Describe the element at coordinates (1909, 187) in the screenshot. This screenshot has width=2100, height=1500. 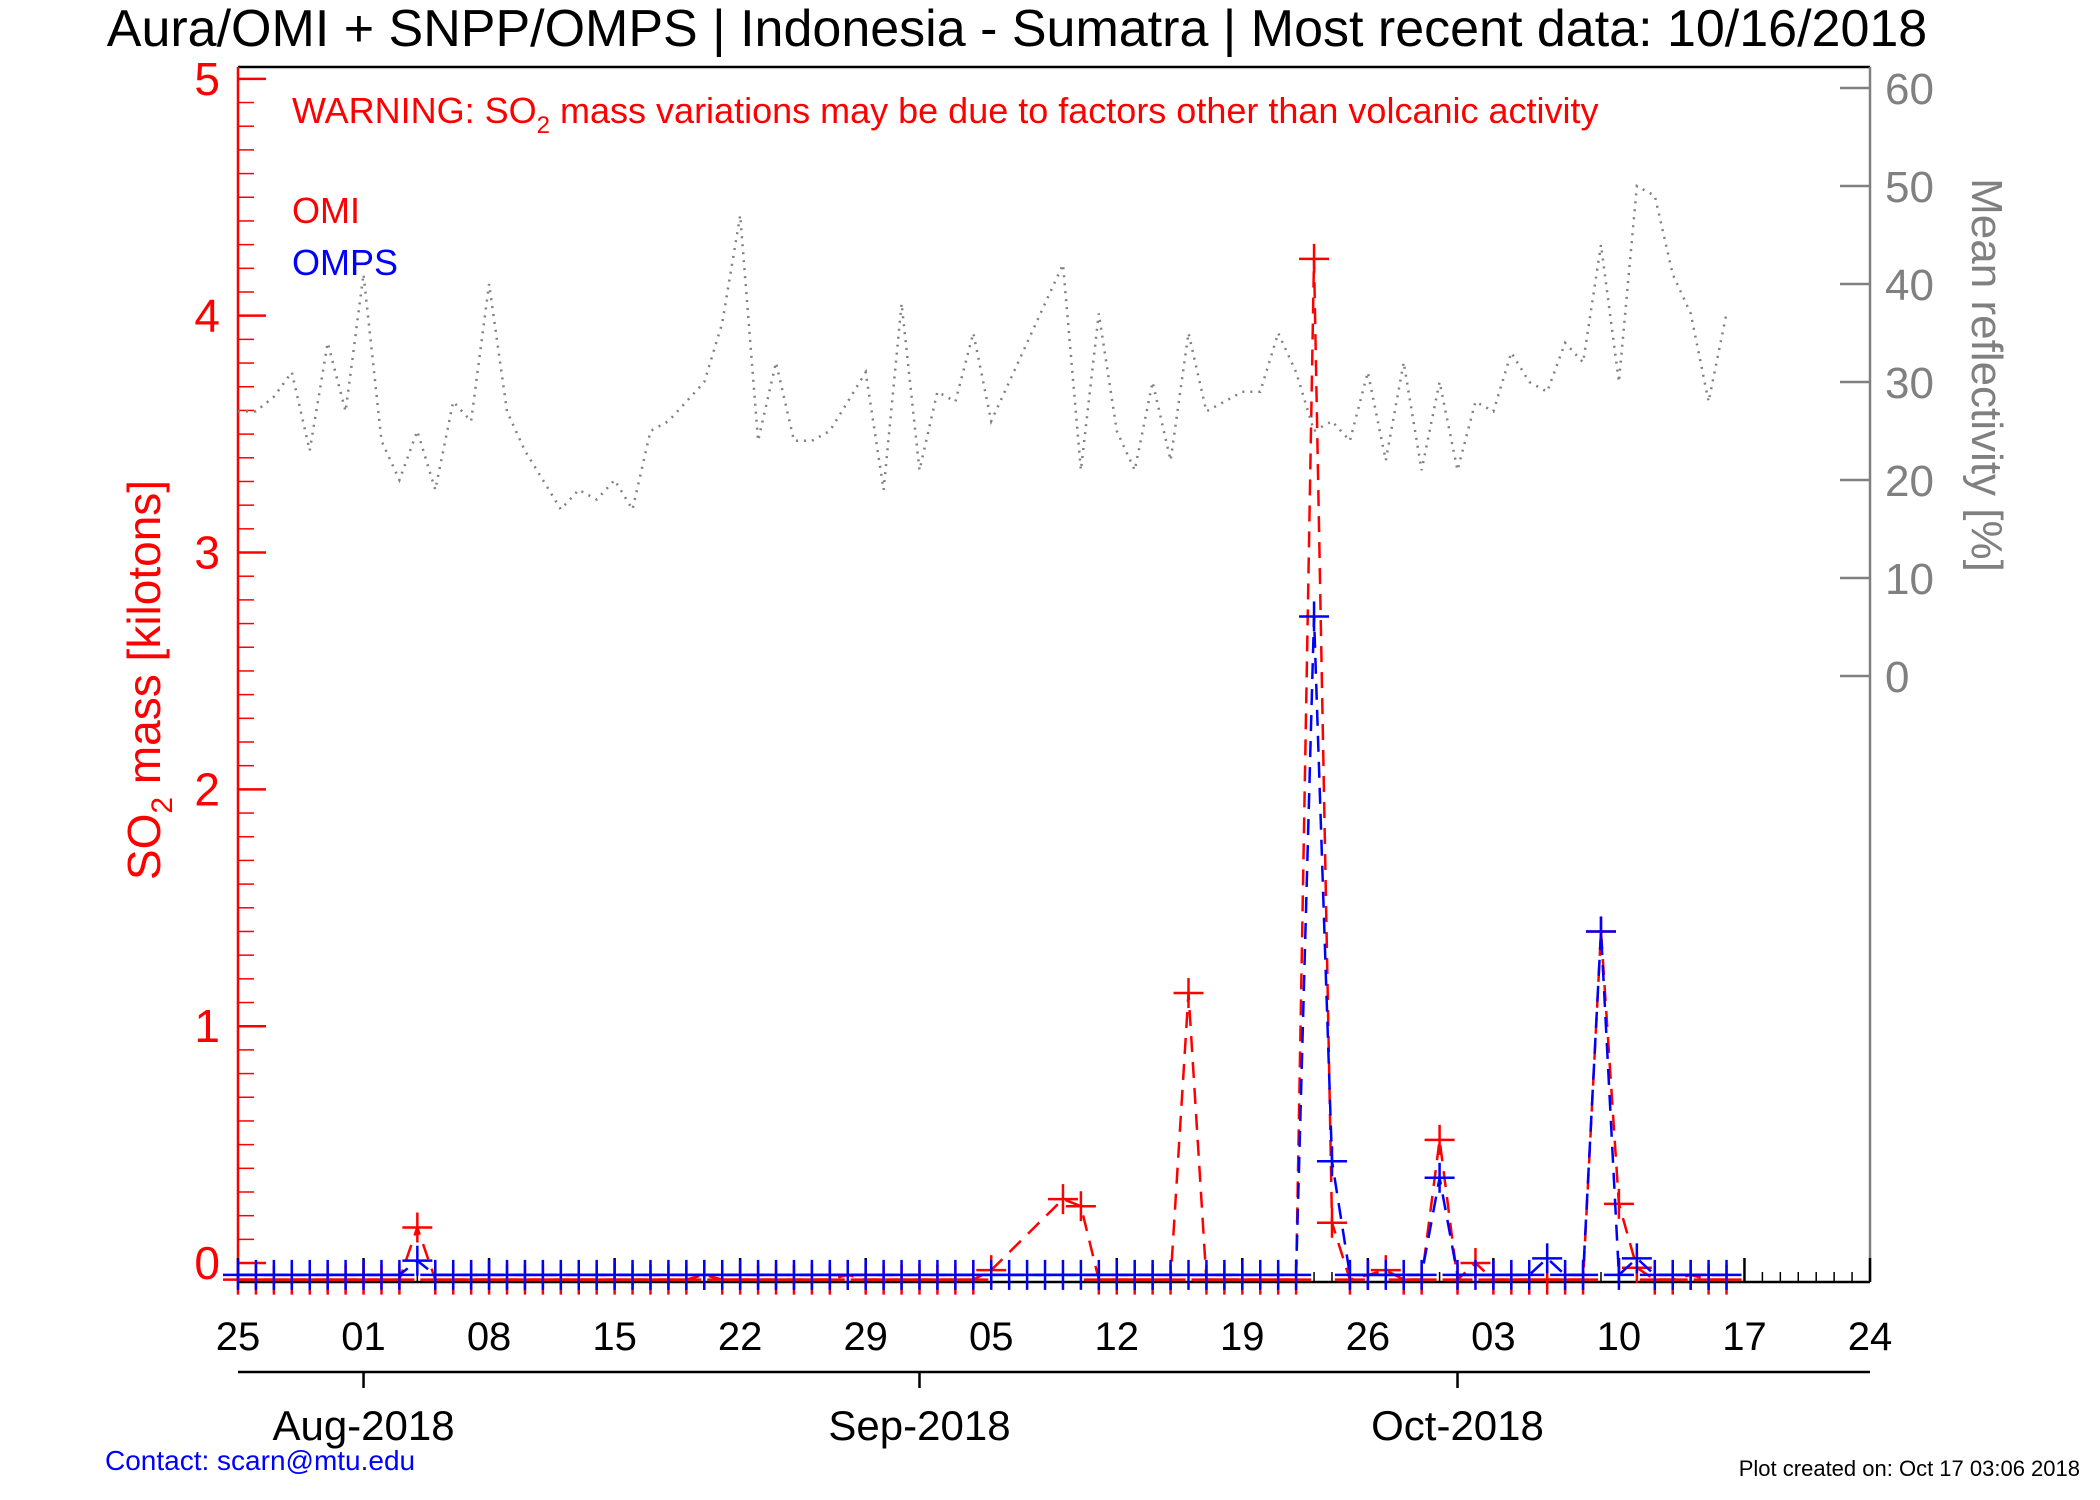
I see `right-tick-label: 50` at that location.